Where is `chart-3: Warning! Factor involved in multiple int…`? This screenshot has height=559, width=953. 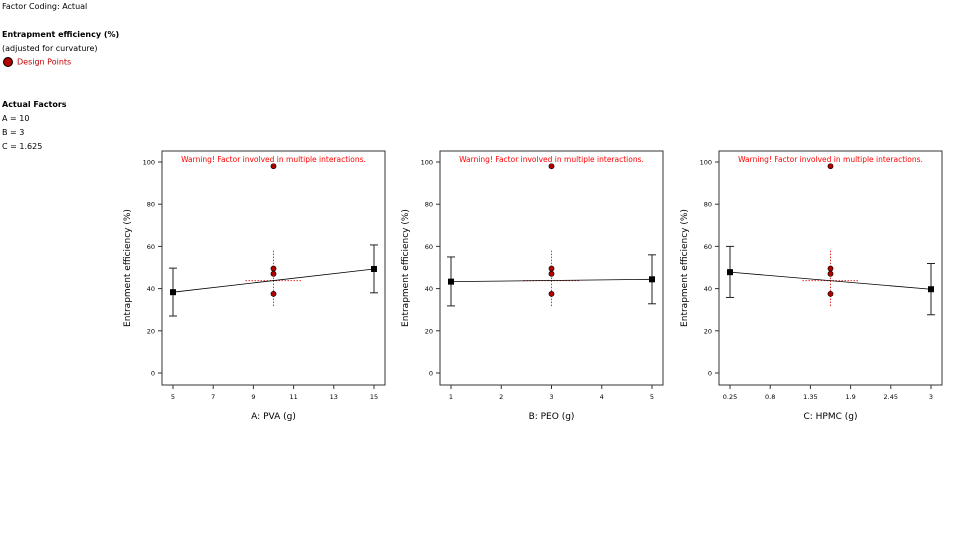
chart-3: Warning! Factor involved in multiple int… is located at coordinates (811, 286).